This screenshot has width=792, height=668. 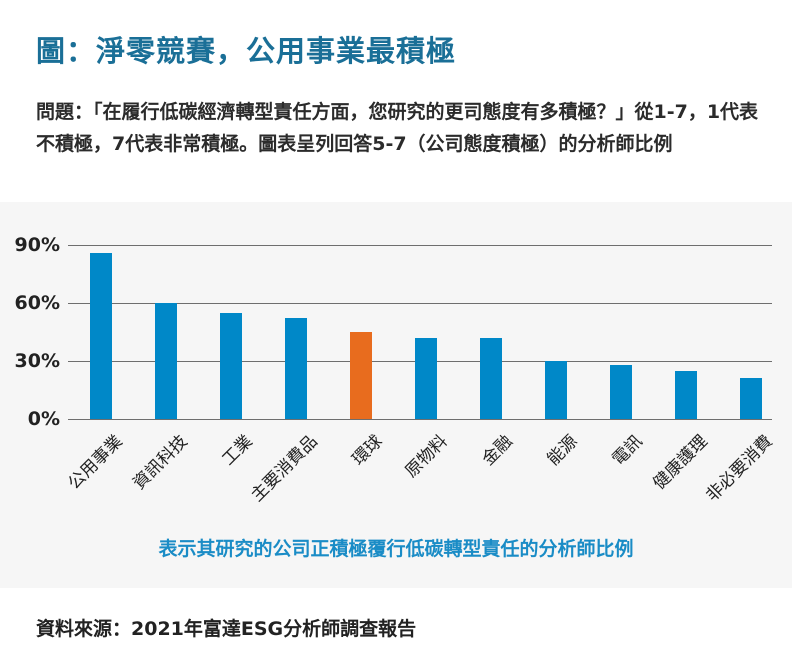 I want to click on y-tick-label: 30%, so click(x=37, y=361).